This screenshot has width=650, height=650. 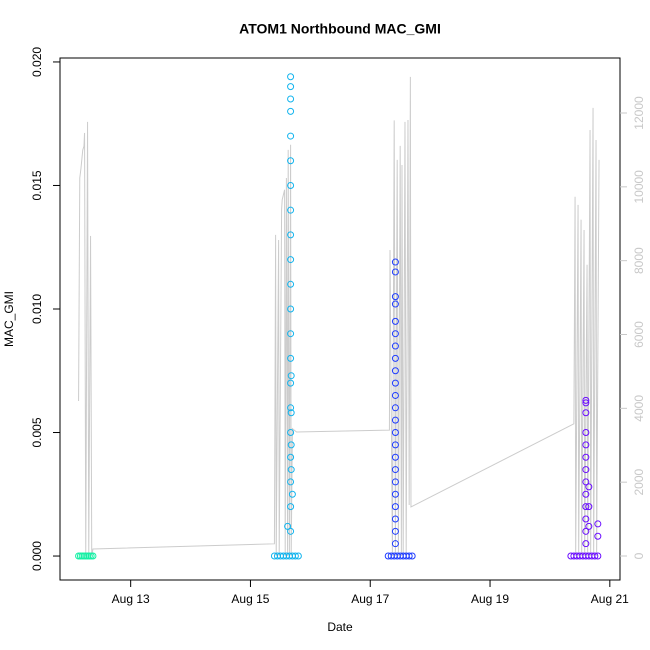 I want to click on x-tick-label: Aug 13, so click(x=131, y=599).